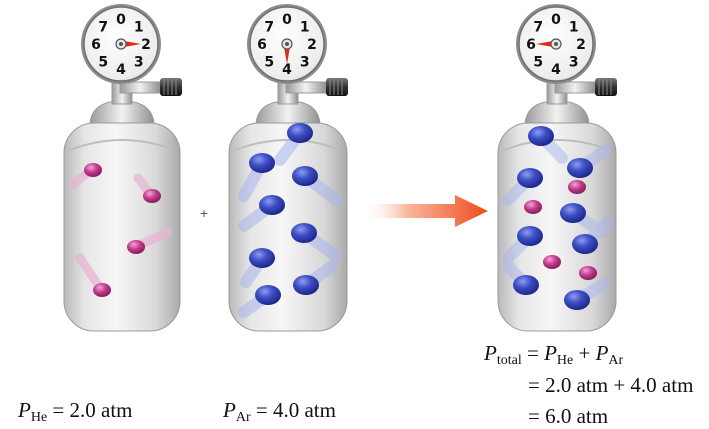 This screenshot has height=429, width=709. I want to click on helium-atoms, so click(120, 230).